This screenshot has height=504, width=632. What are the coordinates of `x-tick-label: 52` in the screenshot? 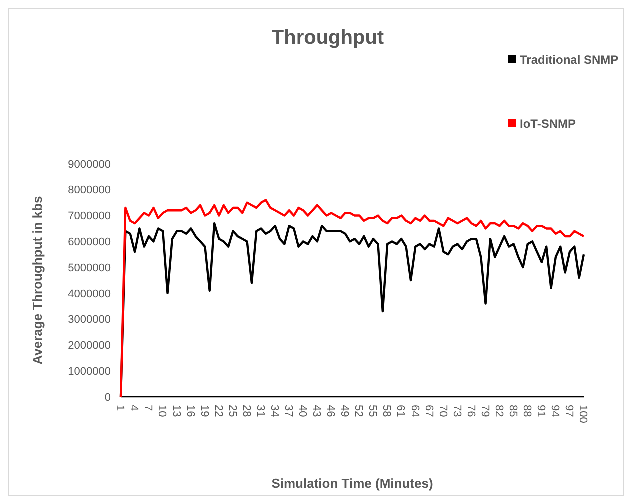 It's located at (358, 411).